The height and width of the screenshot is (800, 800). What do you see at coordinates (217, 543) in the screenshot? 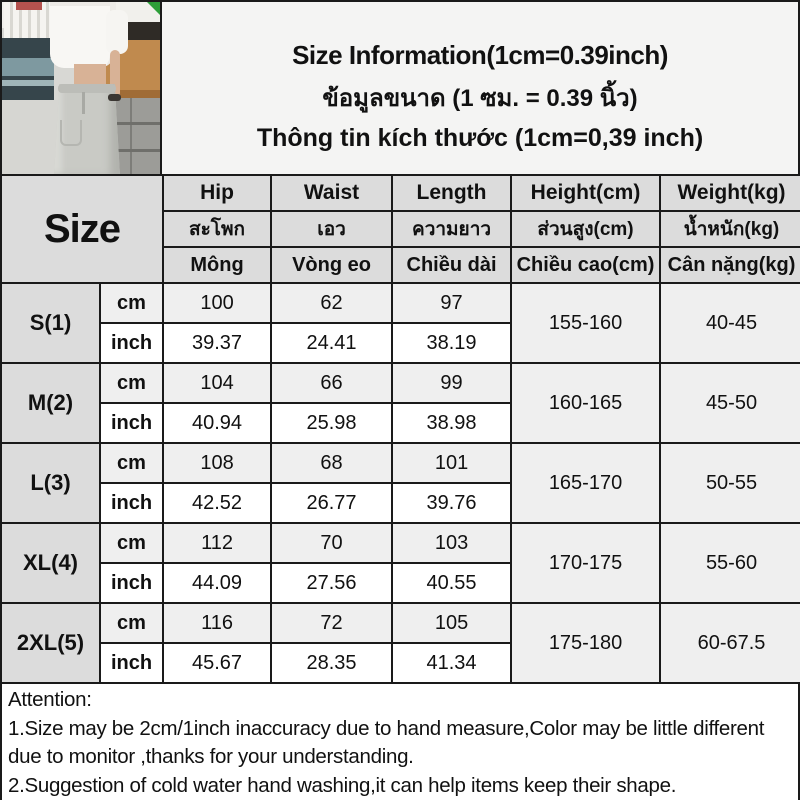
I see `hip-cm-xl: 112` at bounding box center [217, 543].